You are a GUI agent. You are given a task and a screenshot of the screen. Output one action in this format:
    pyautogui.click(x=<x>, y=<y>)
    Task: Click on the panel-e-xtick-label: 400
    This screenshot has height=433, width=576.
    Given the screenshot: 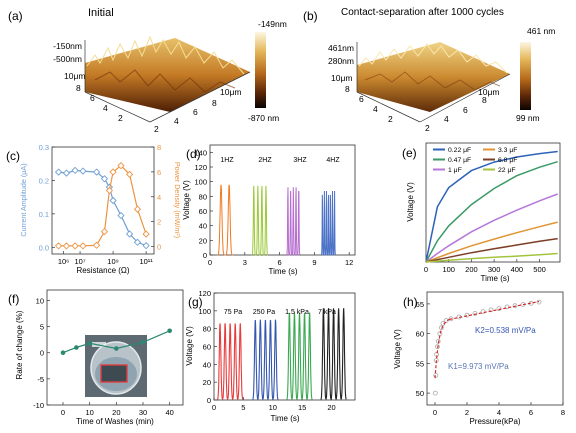 What is the action you would take?
    pyautogui.click(x=517, y=269)
    